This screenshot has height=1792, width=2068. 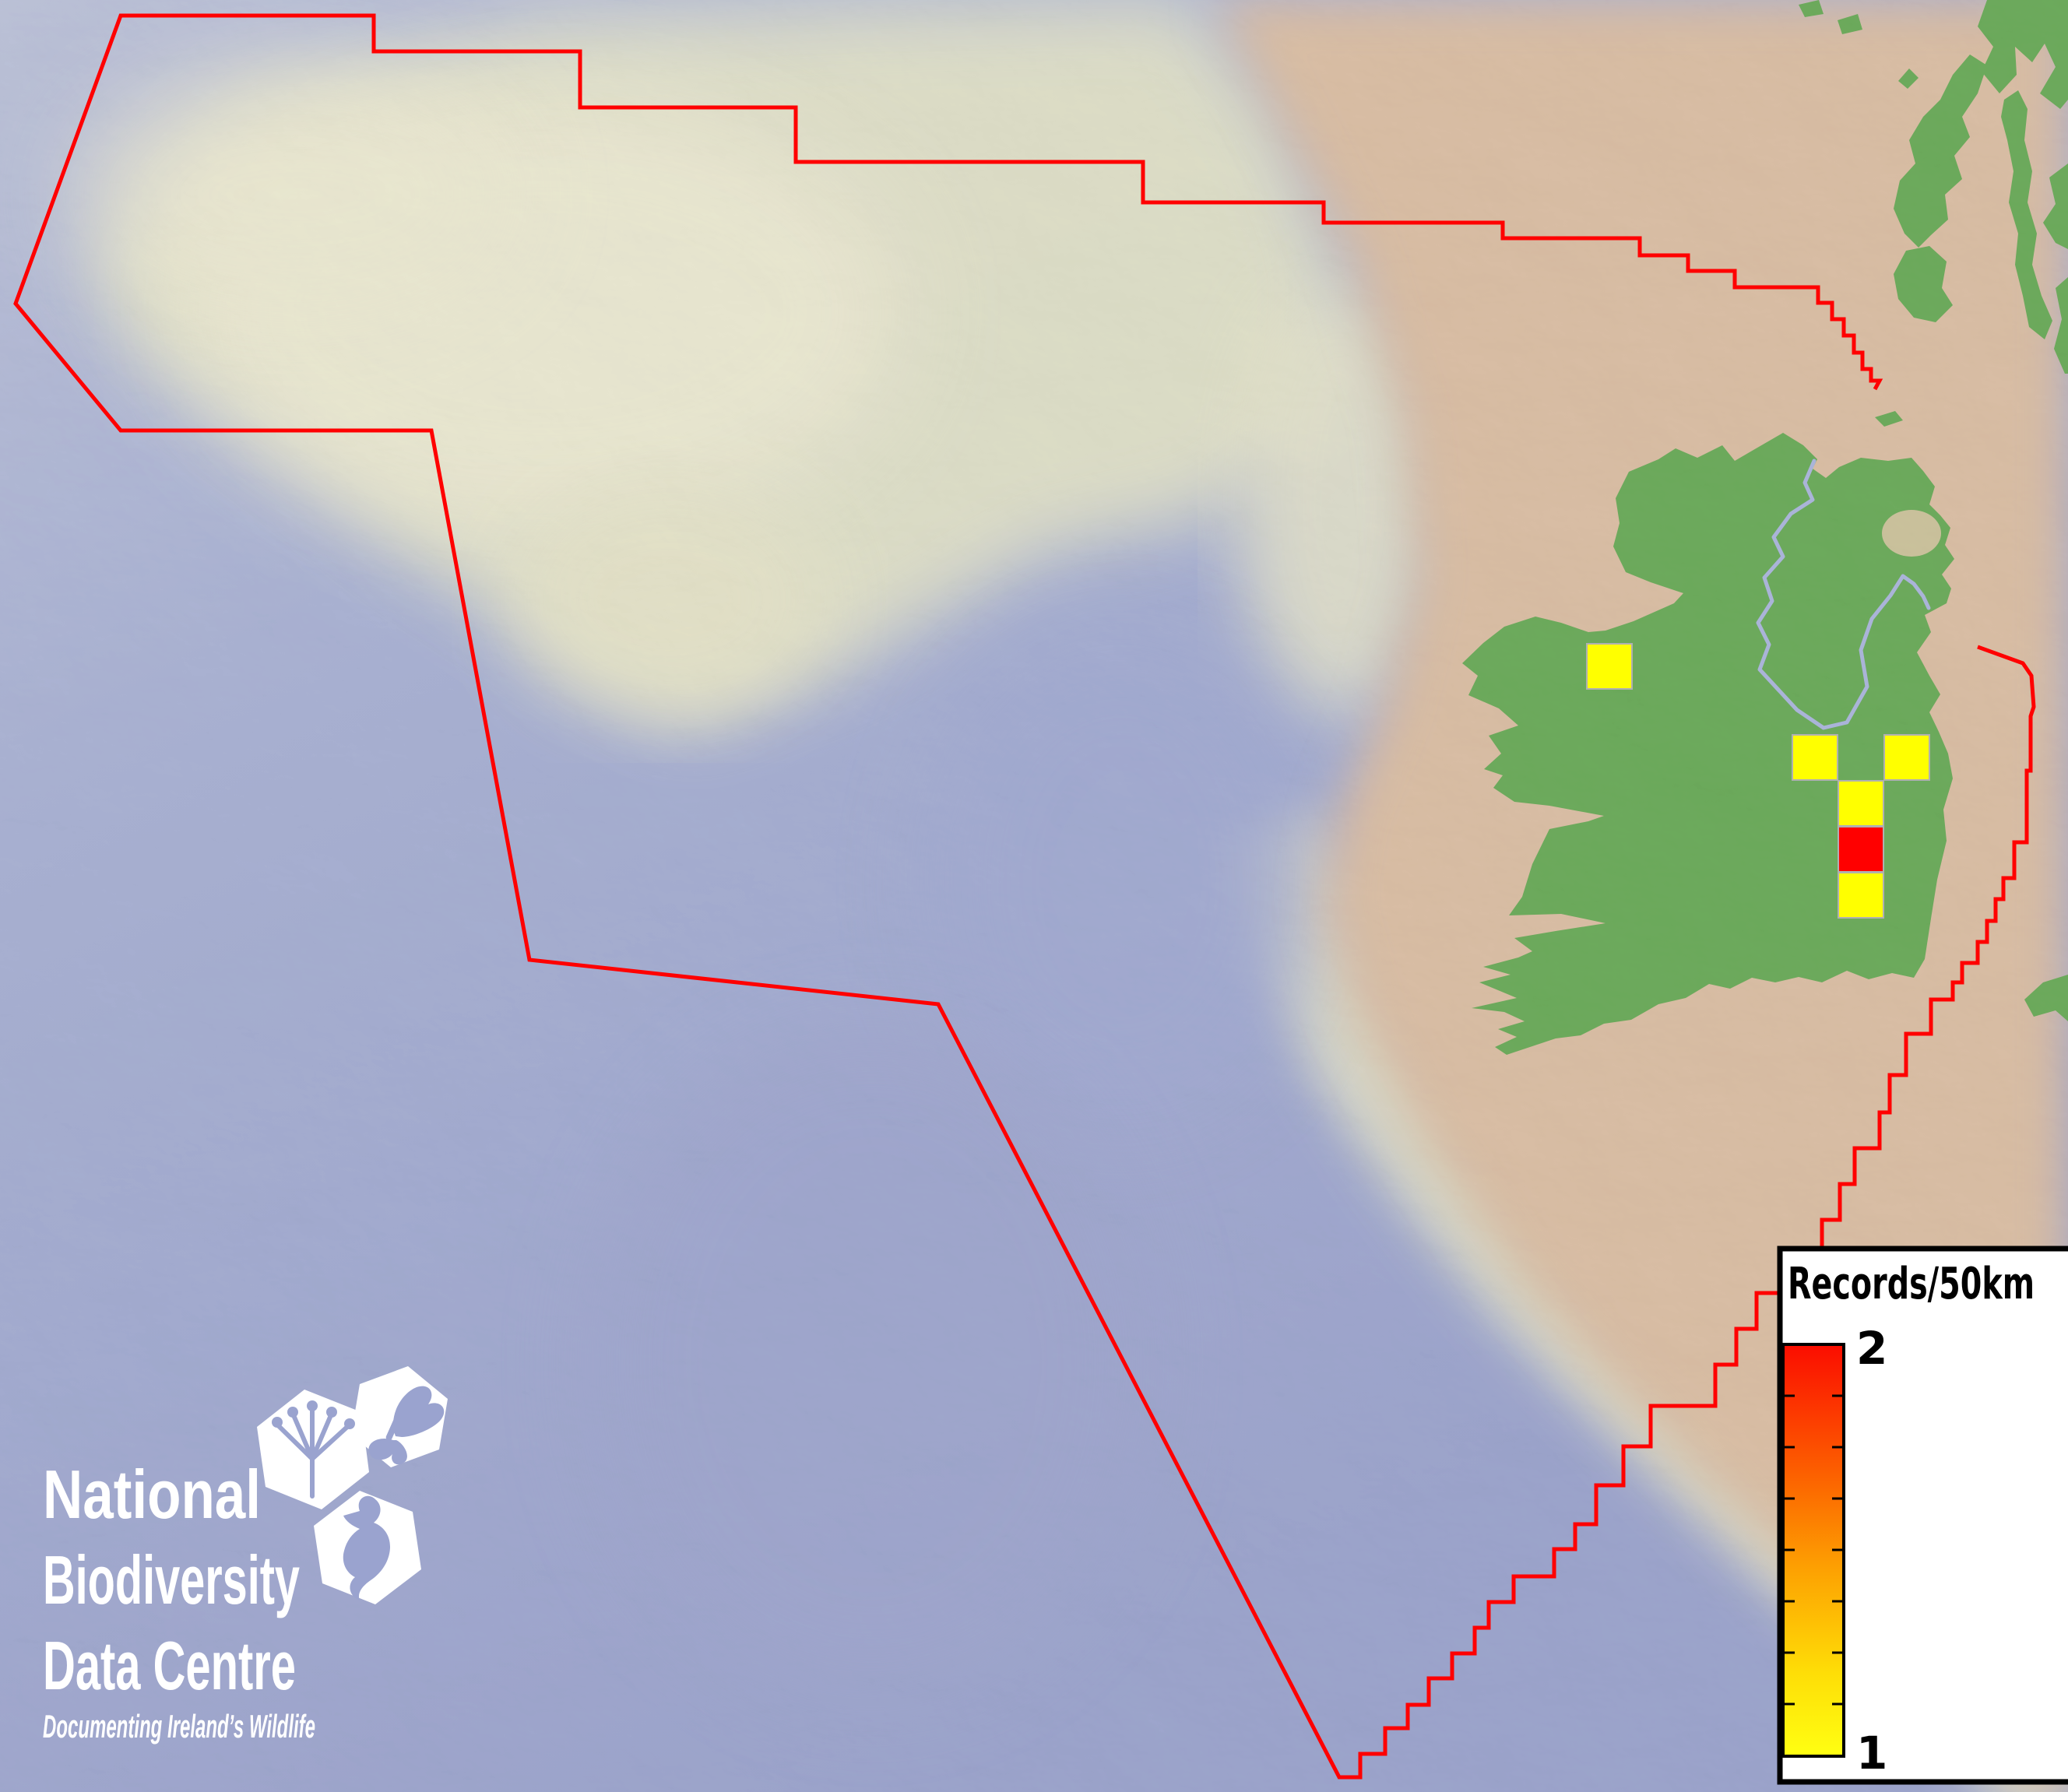 I want to click on logo-line-3: Data Centre, so click(x=169, y=1665).